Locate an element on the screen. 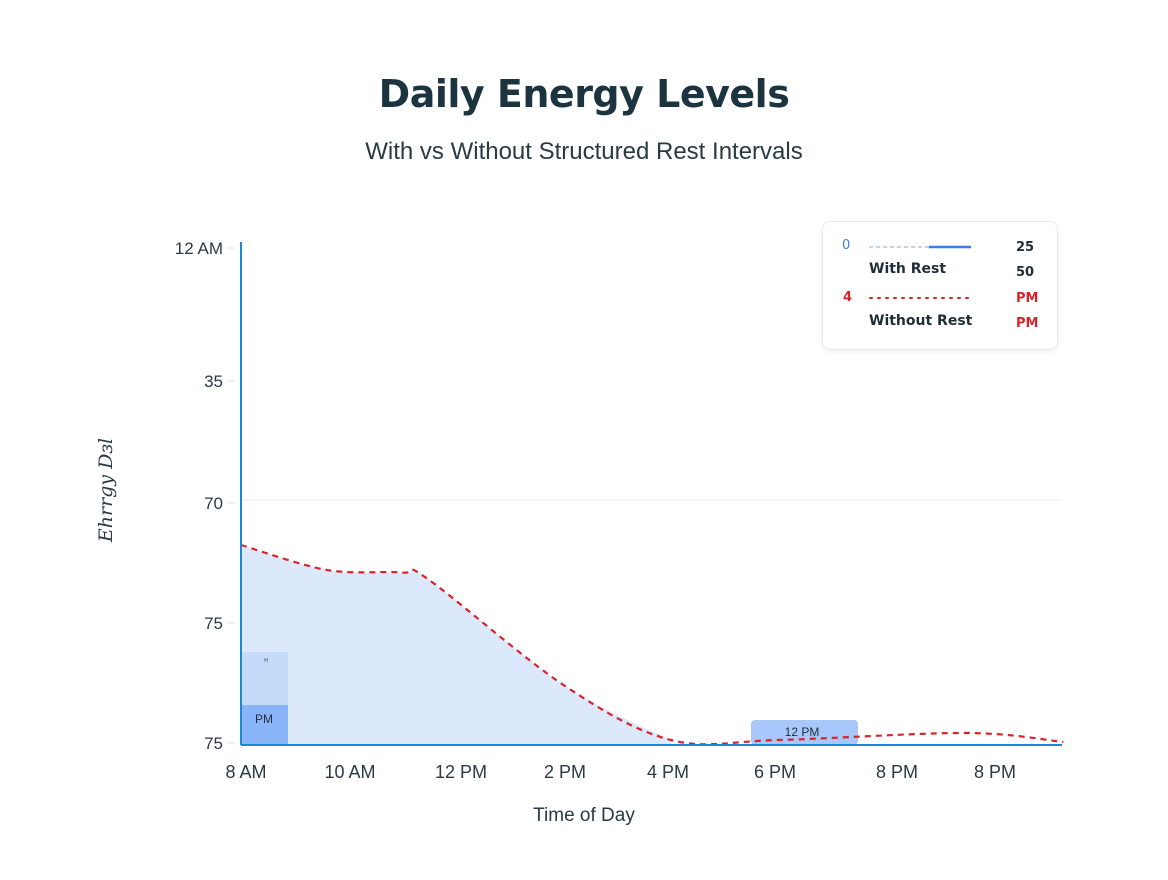 The height and width of the screenshot is (880, 1168). legend-with-rest-swatch is located at coordinates (920, 247).